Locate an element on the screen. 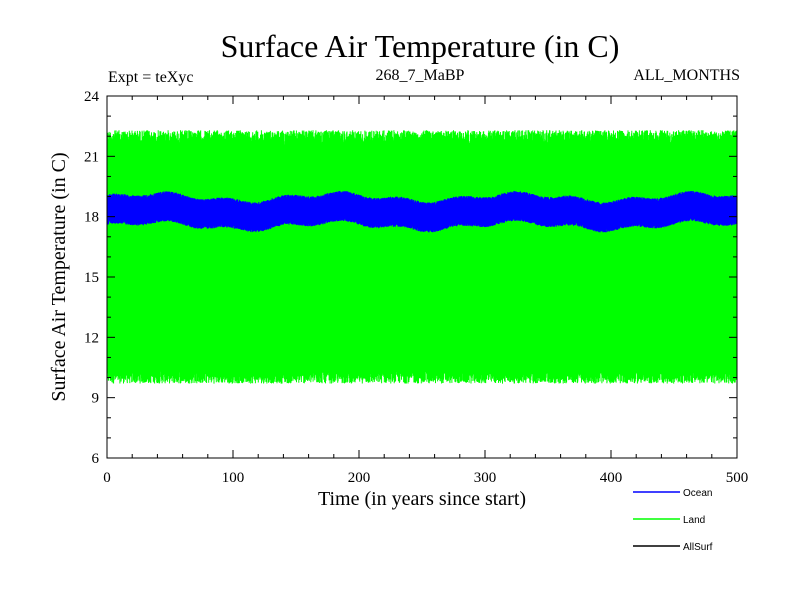 This screenshot has height=600, width=800. x-tick-label: 500 is located at coordinates (737, 478).